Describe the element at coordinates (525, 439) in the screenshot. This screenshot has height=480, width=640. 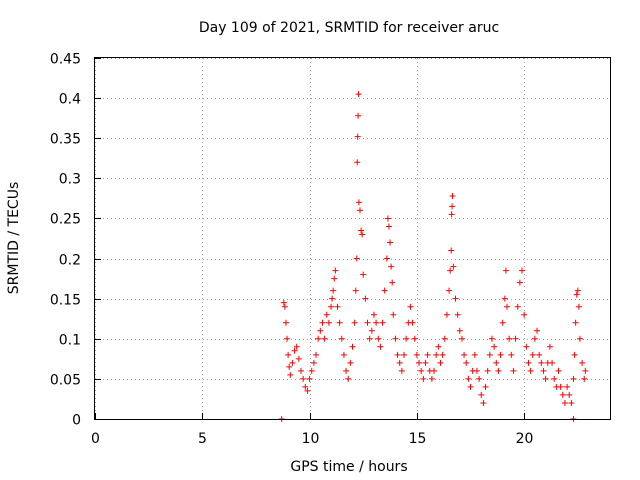
I see `x-tick-label: 20` at that location.